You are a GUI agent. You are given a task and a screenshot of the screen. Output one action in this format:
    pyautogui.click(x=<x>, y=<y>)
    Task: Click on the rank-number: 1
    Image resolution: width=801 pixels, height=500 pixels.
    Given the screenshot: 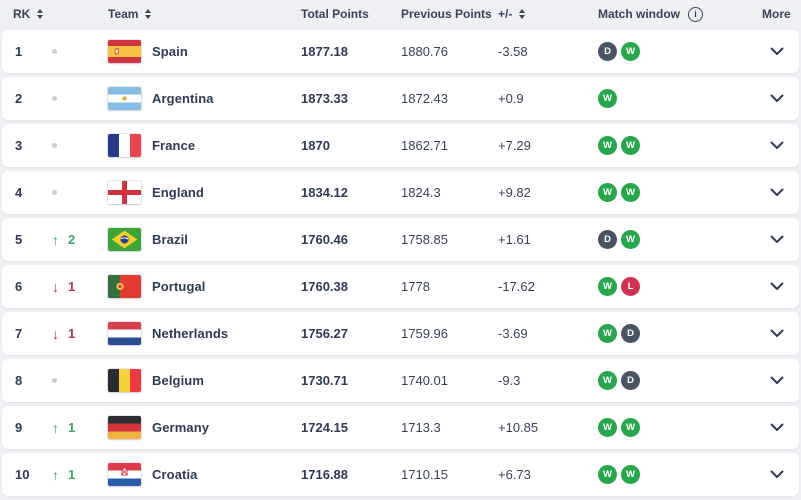 What is the action you would take?
    pyautogui.click(x=19, y=51)
    